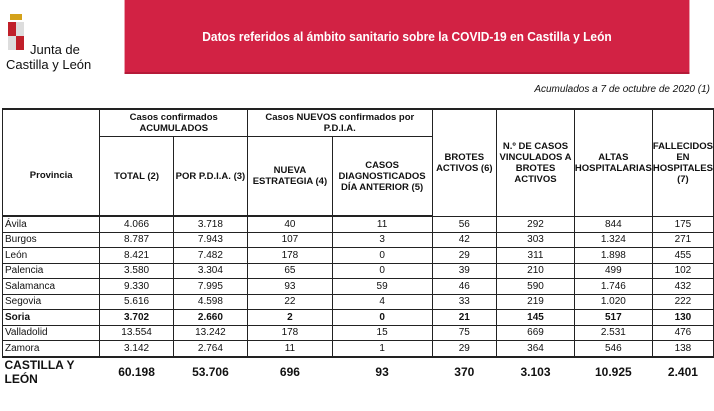  Describe the element at coordinates (613, 332) in the screenshot. I see `value-cell: 2.531` at that location.